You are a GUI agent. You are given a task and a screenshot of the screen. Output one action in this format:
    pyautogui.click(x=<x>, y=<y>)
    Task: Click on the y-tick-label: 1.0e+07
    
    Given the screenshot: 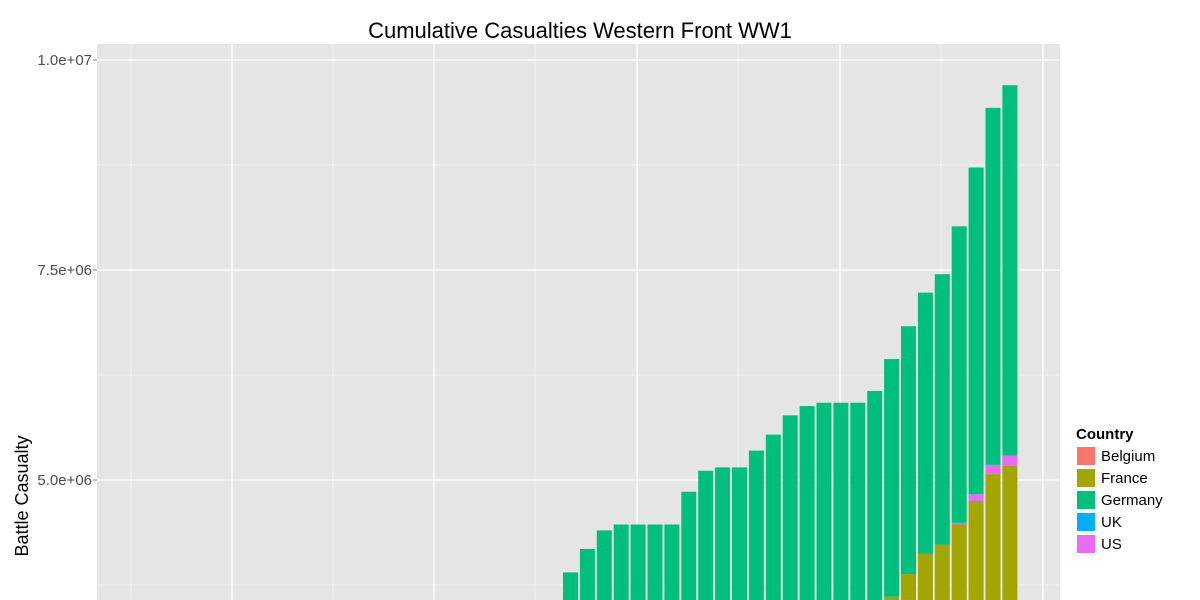 What is the action you would take?
    pyautogui.click(x=64, y=60)
    